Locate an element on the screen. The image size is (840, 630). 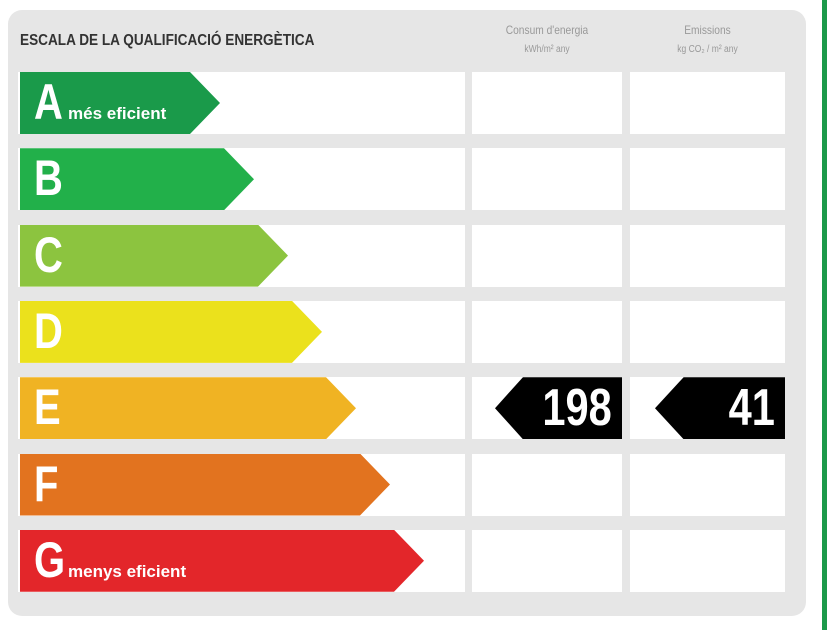
class-letter: B is located at coordinates (48, 178).